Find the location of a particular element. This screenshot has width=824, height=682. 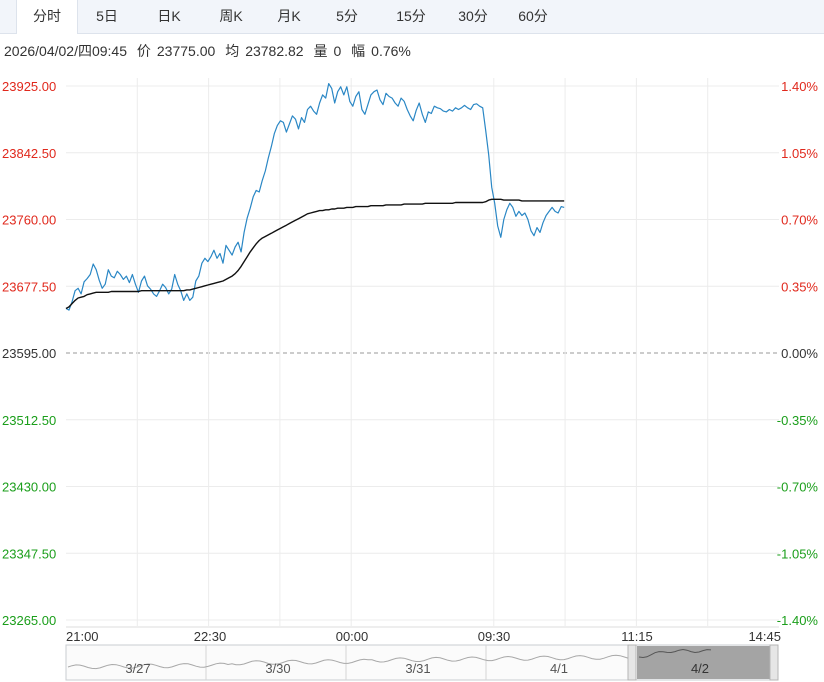

x-tick-label: 09:30 is located at coordinates (494, 636).